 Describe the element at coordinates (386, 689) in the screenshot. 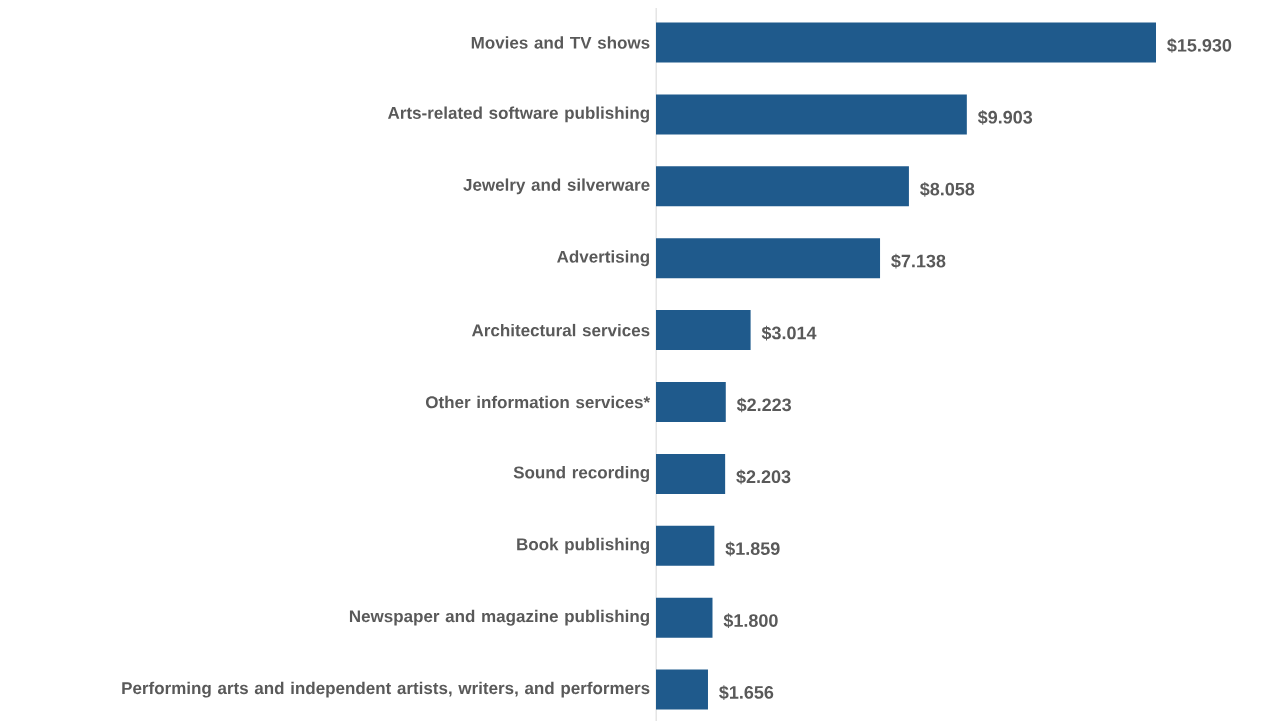

I see `y-tick-label: Performing arts and independent artists, writers, and performers` at that location.